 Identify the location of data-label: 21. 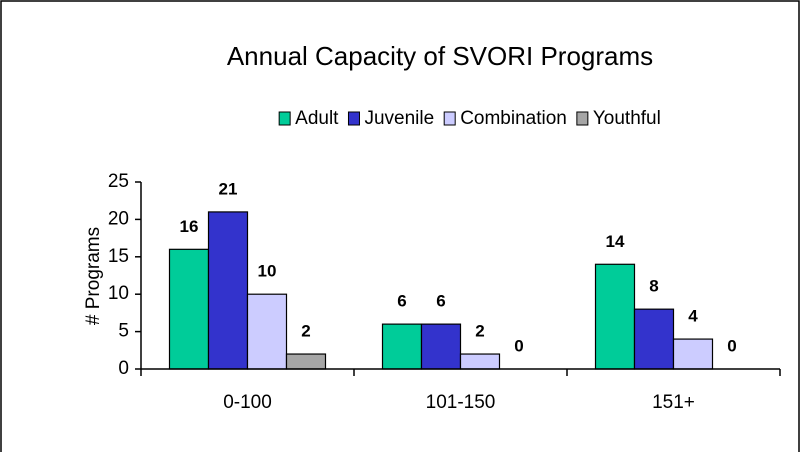
(228, 188).